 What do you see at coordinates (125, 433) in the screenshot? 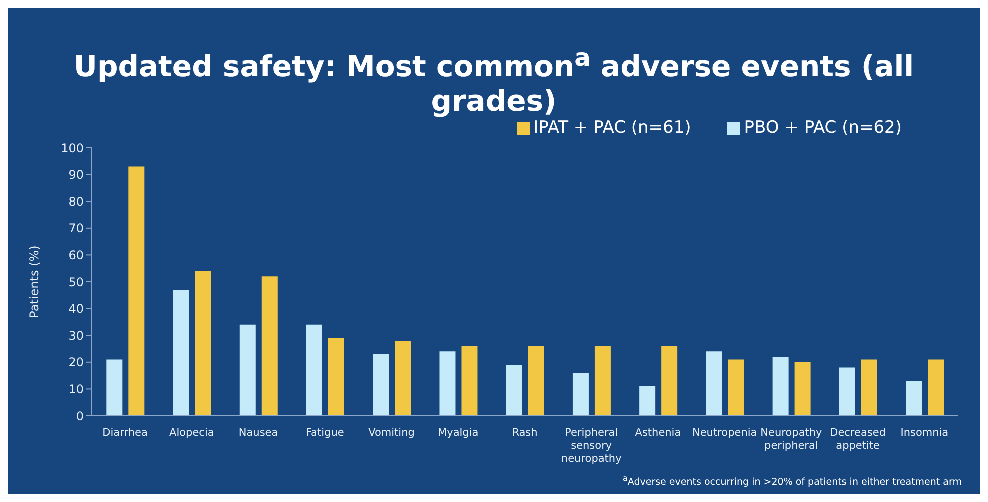
I see `x-tick-label: Diarrhea` at bounding box center [125, 433].